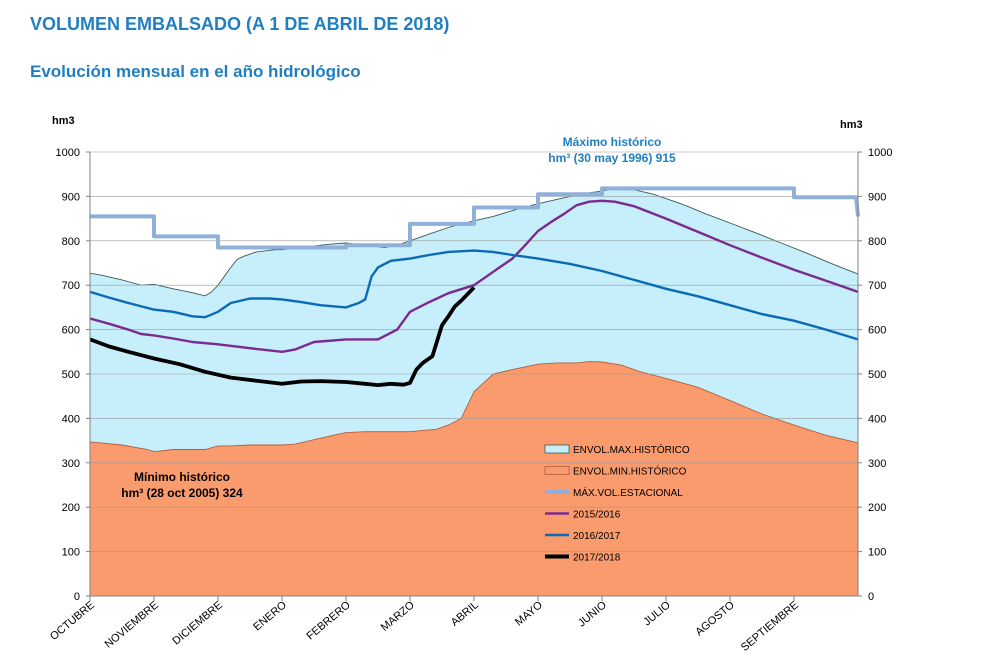 The height and width of the screenshot is (660, 990). I want to click on y-tick-label-right: 400, so click(877, 419).